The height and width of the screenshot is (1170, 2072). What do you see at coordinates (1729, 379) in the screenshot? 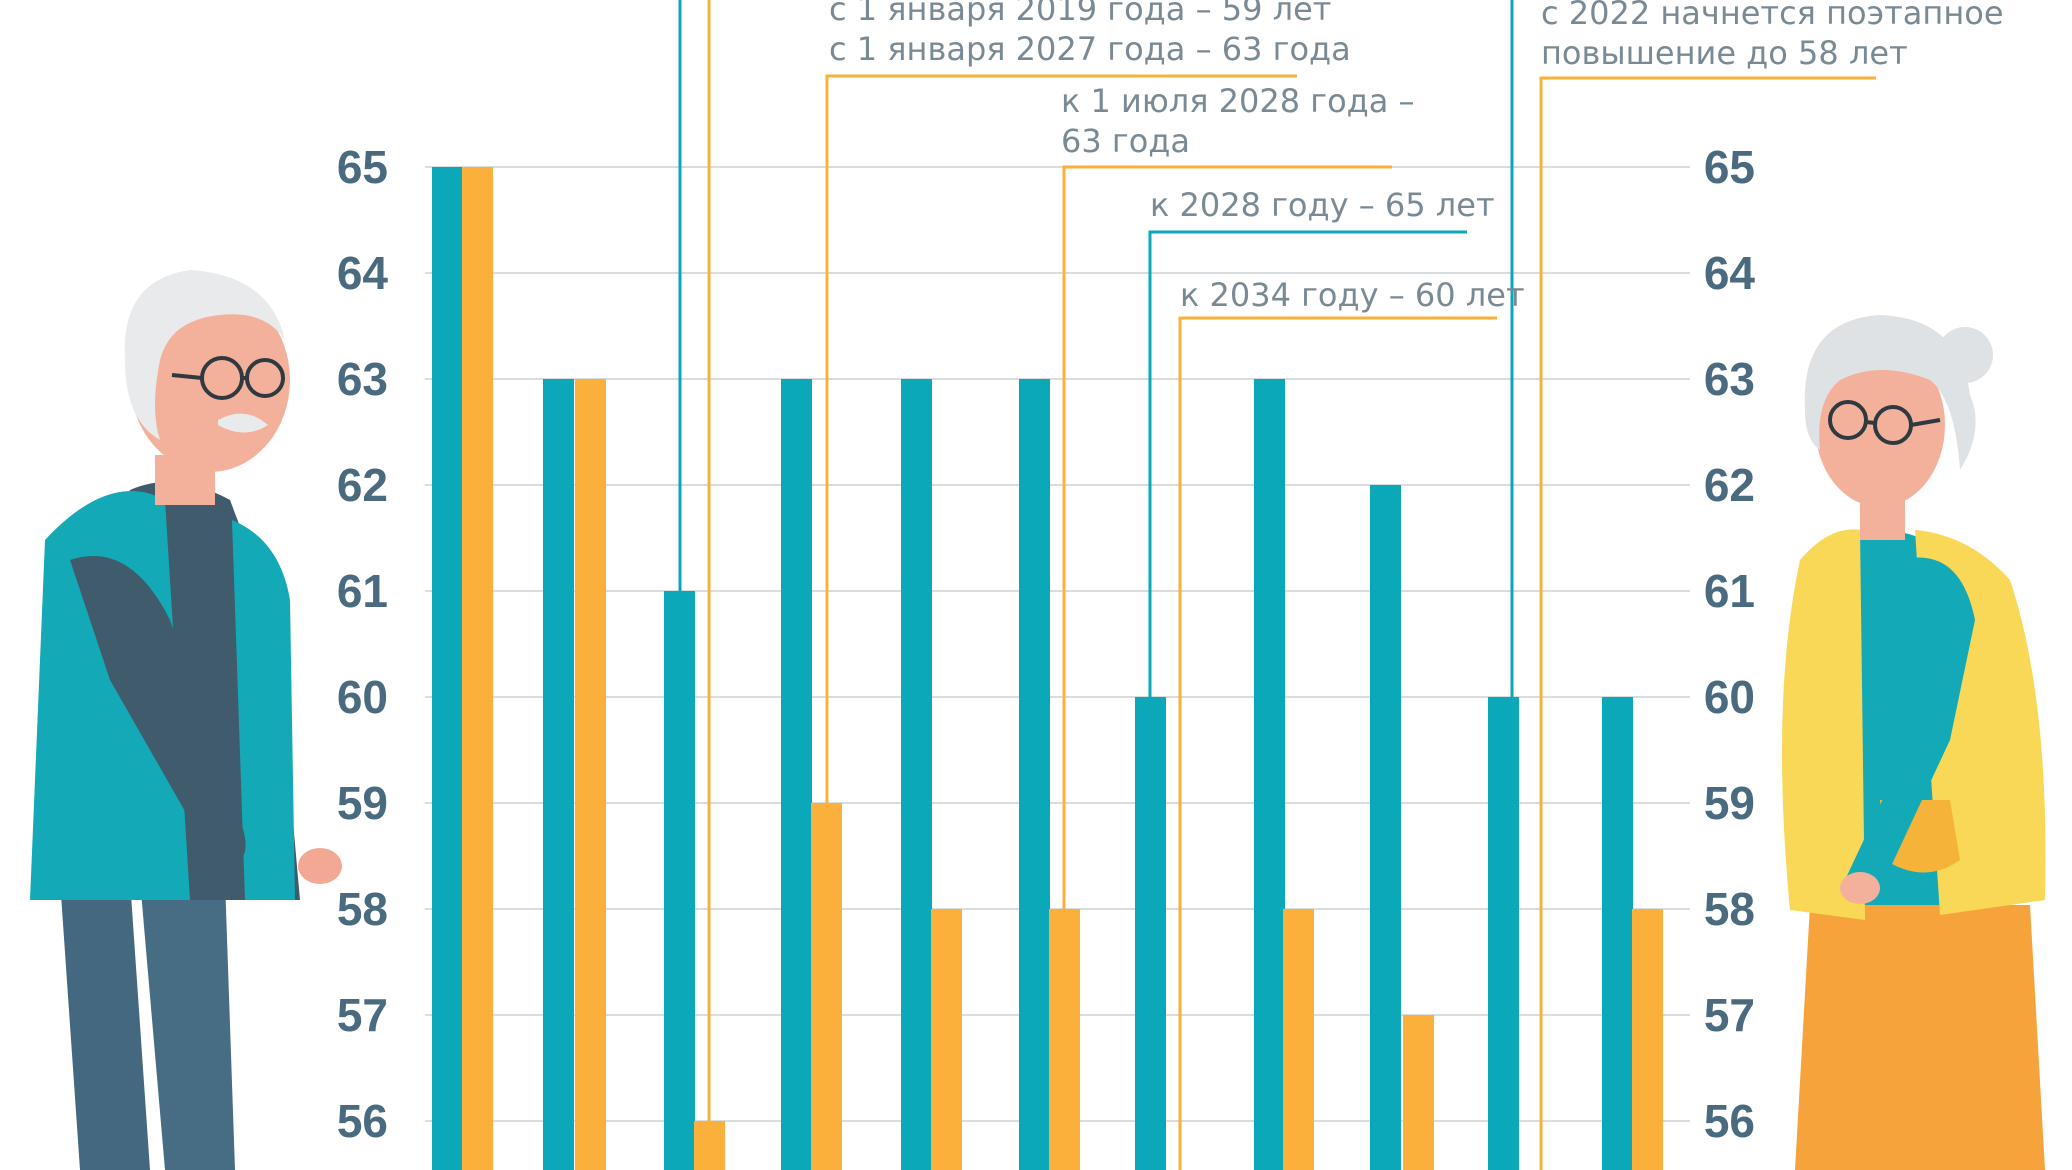
I see `y-tick-right: 63` at bounding box center [1729, 379].